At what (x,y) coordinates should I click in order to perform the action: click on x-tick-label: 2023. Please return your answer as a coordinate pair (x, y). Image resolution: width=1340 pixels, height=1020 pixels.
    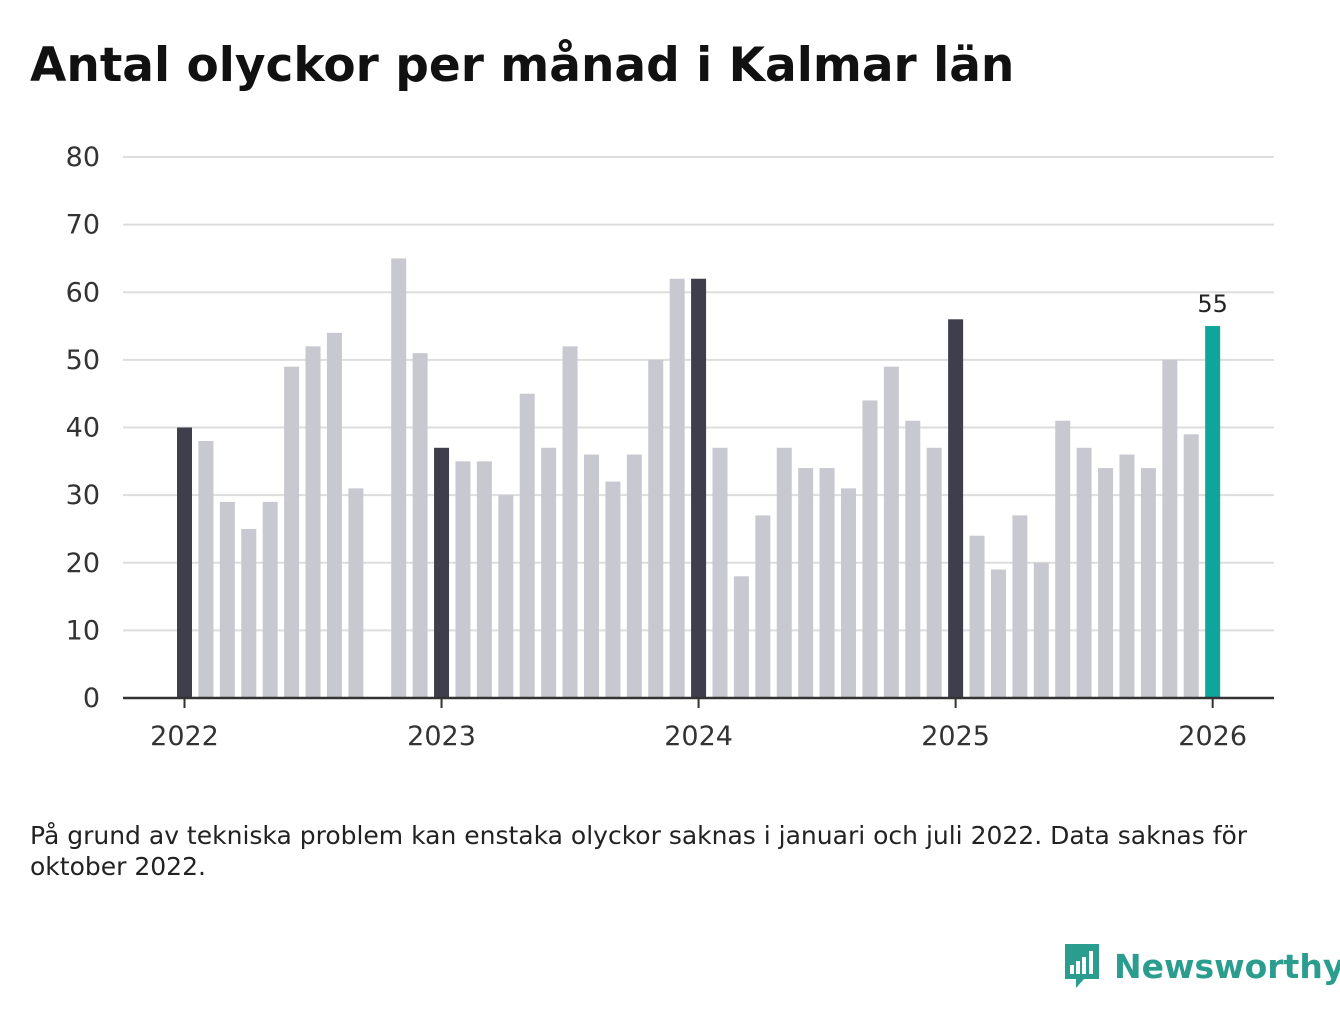
    Looking at the image, I should click on (441, 736).